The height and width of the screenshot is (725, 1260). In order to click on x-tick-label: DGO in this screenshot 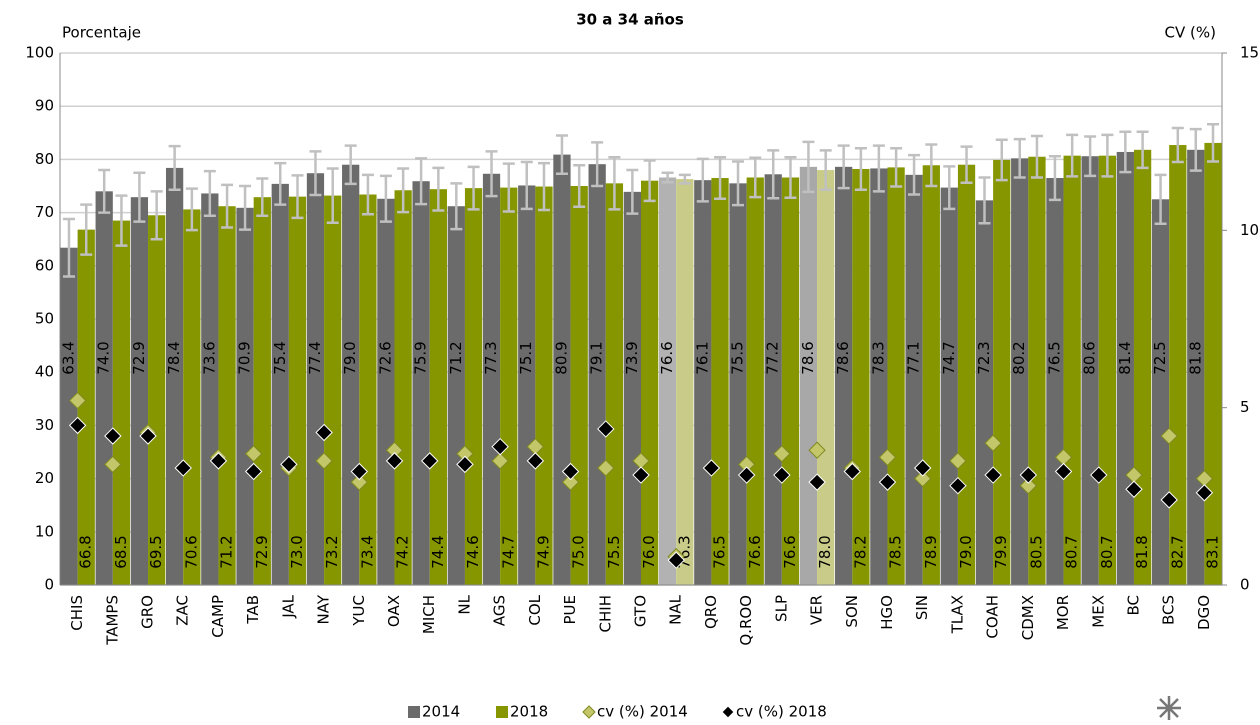, I will do `click(1204, 612)`.